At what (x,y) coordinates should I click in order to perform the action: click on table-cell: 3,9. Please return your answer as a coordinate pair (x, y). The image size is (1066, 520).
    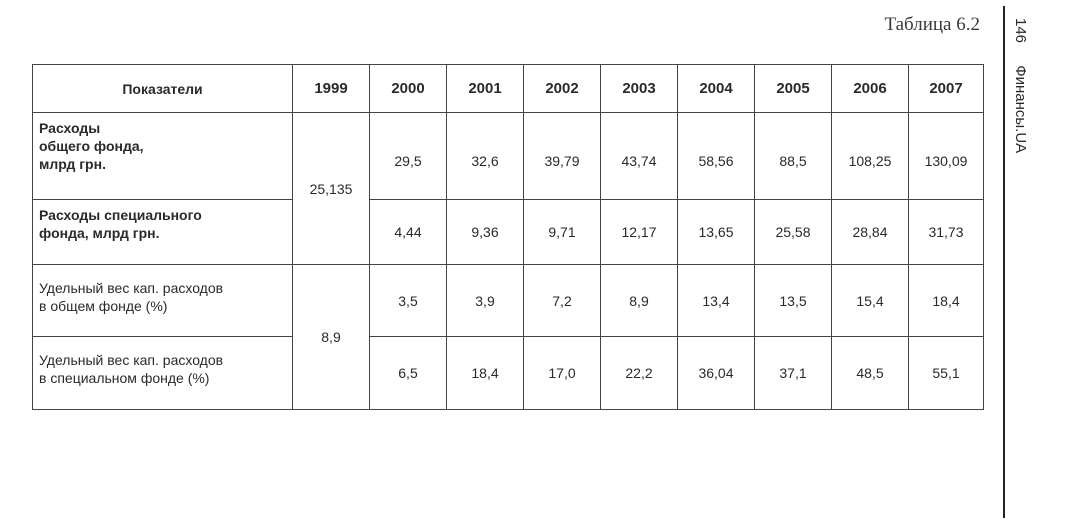
    Looking at the image, I should click on (485, 300).